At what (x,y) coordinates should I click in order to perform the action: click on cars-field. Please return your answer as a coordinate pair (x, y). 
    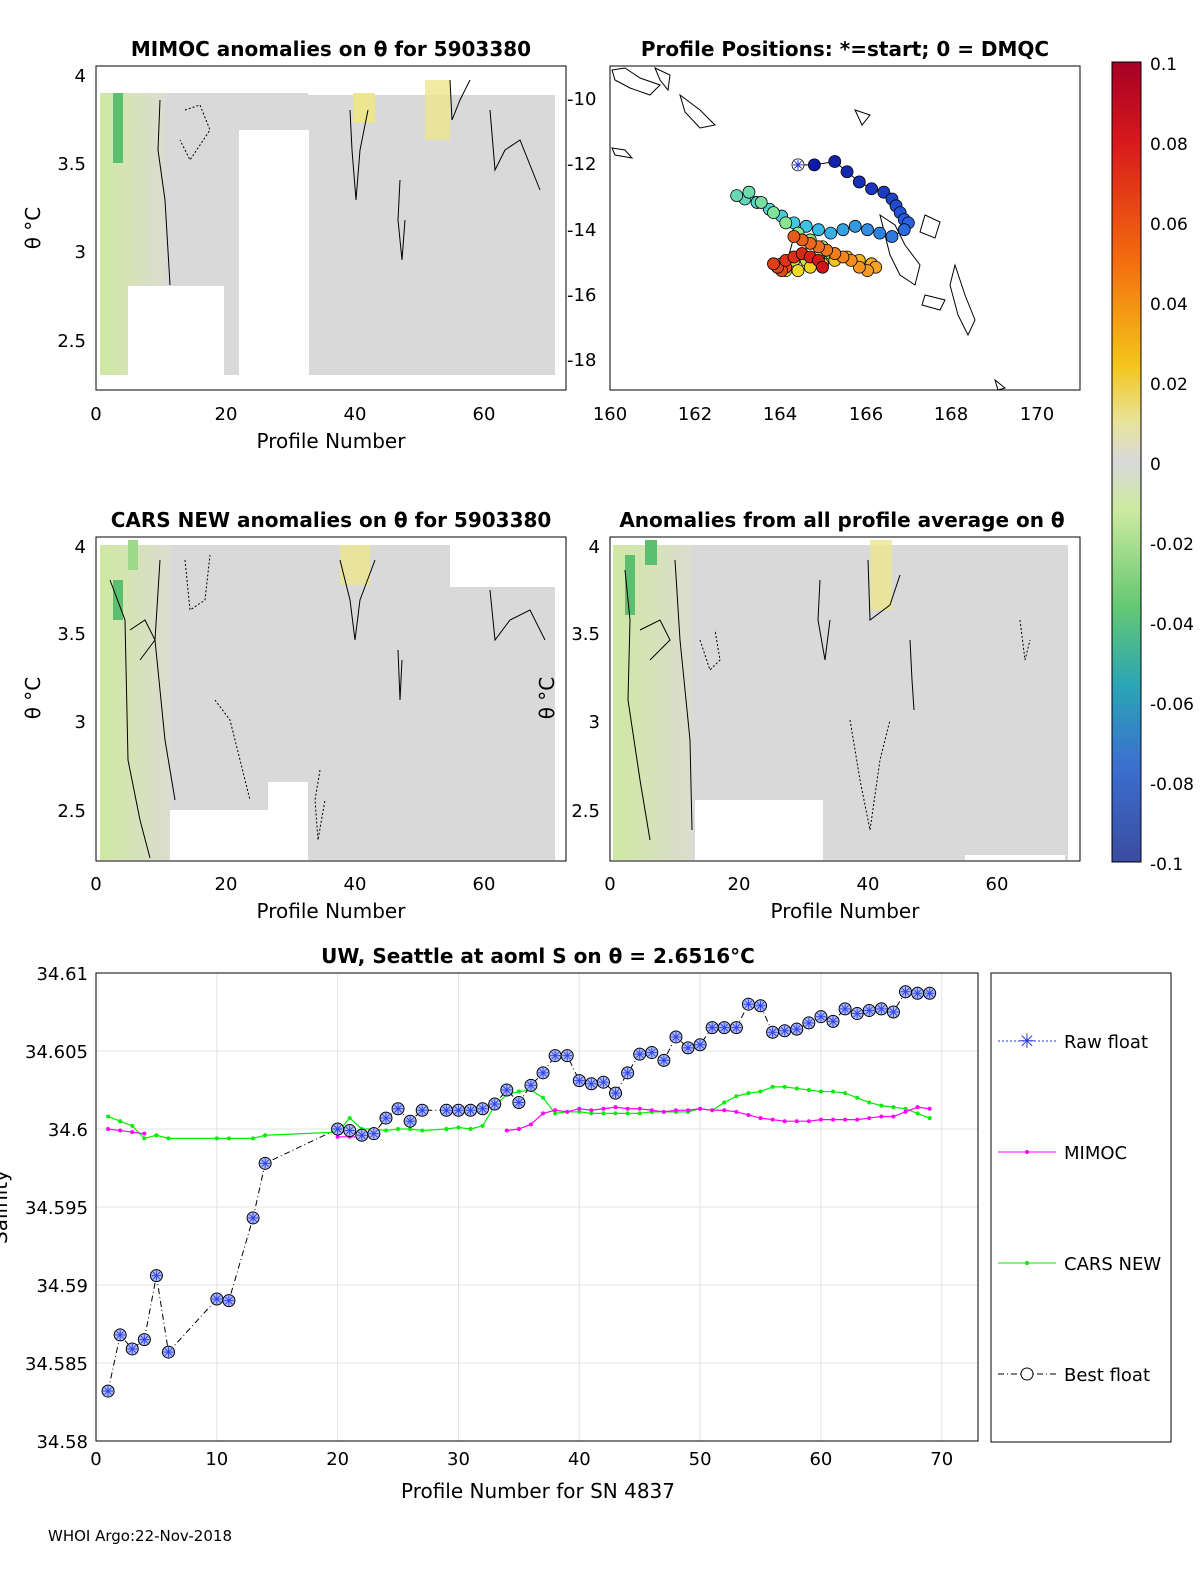
    Looking at the image, I should click on (330, 701).